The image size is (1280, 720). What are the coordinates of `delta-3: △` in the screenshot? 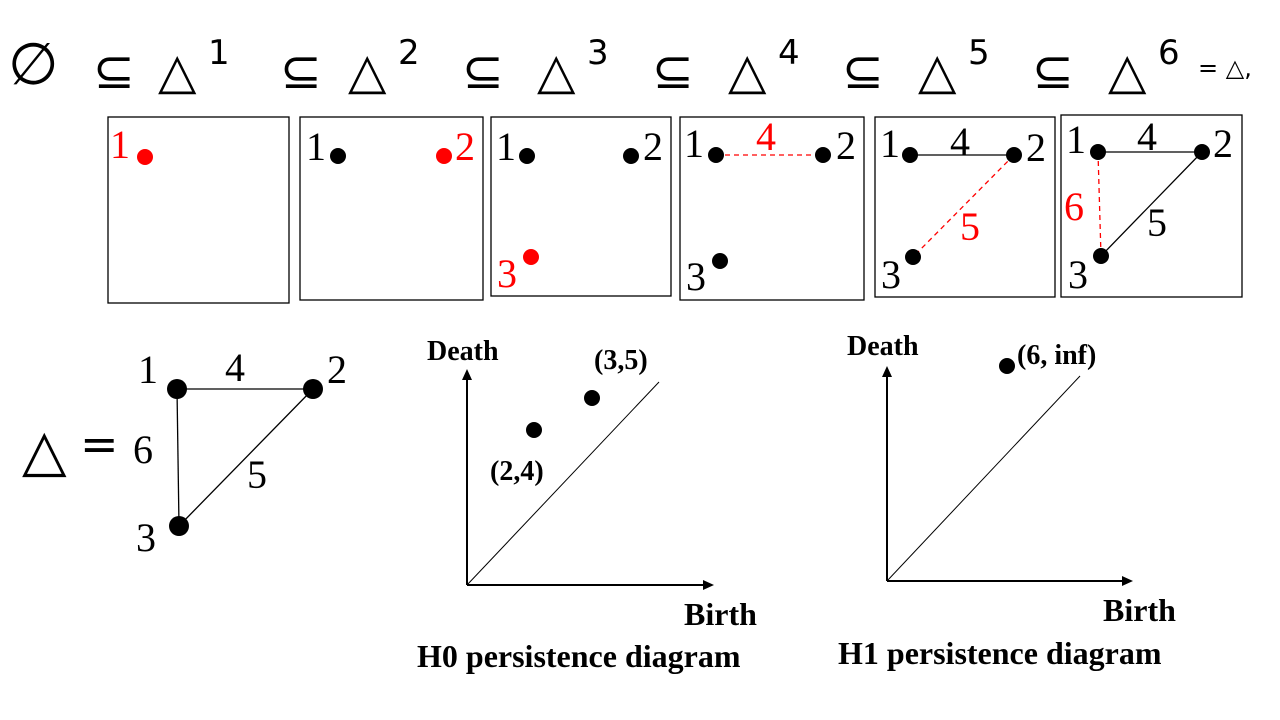 It's located at (556, 71).